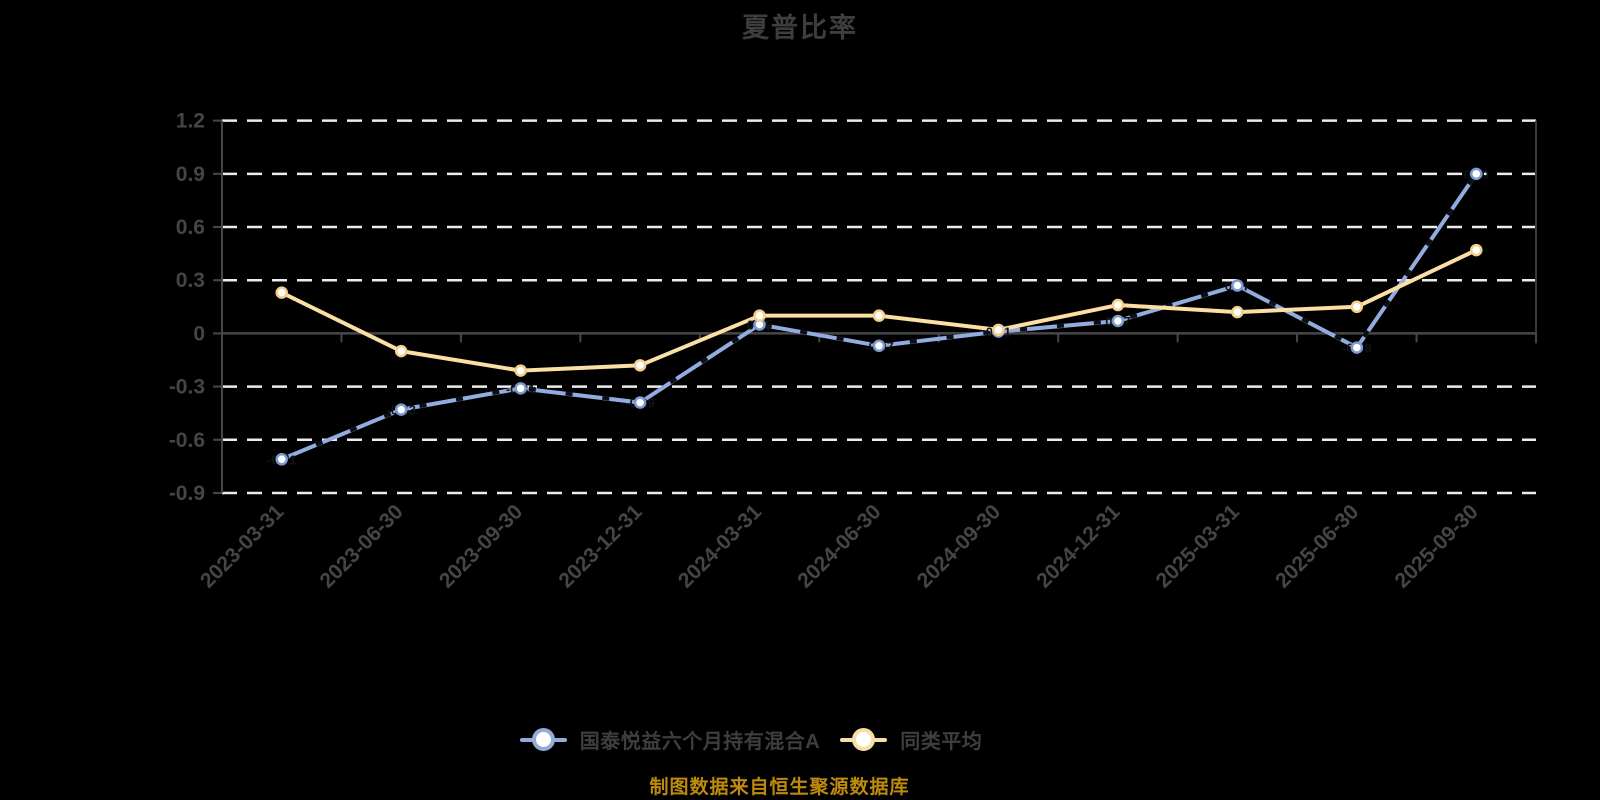 This screenshot has width=1600, height=800. Describe the element at coordinates (779, 787) in the screenshot. I see `data-source-note: 制图数据来自恒生聚源数据库` at that location.